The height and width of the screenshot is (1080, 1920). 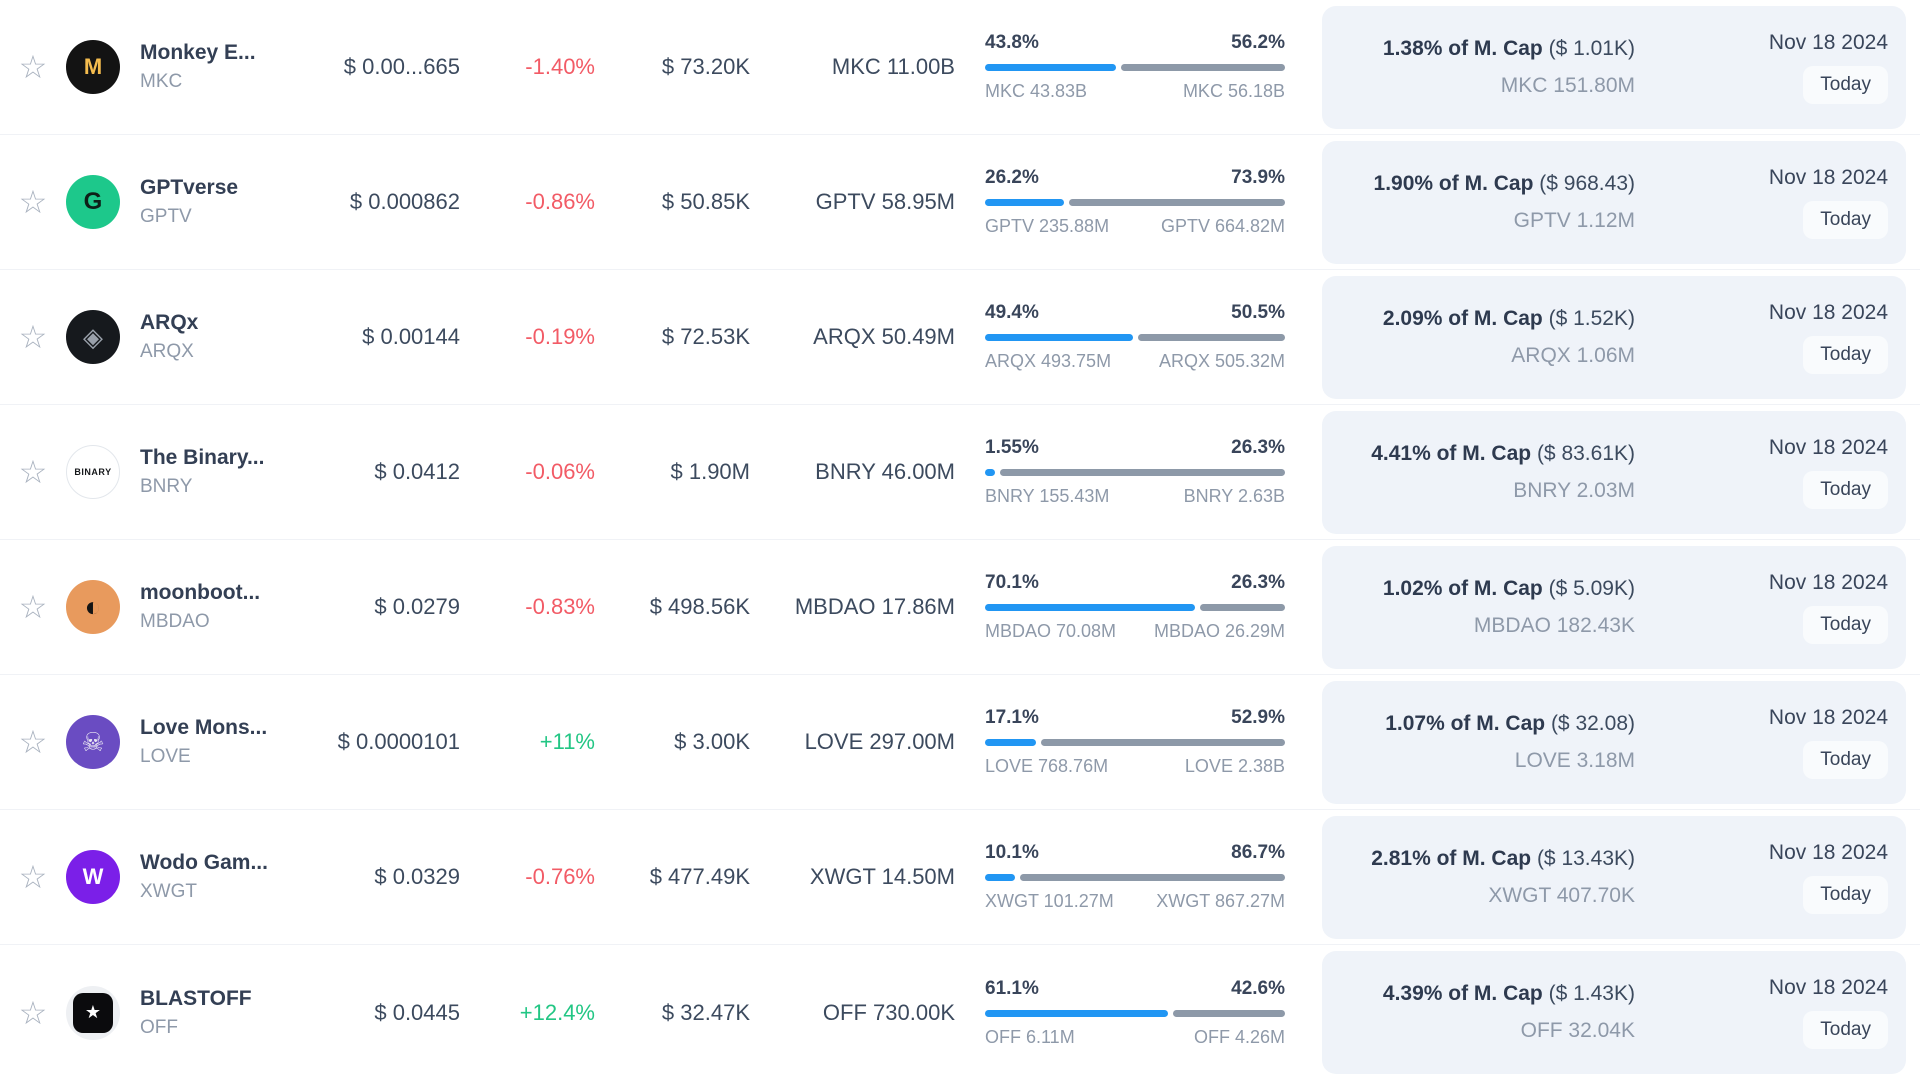 I want to click on unlock-token-amount: BNRY 2.03M, so click(x=1574, y=490).